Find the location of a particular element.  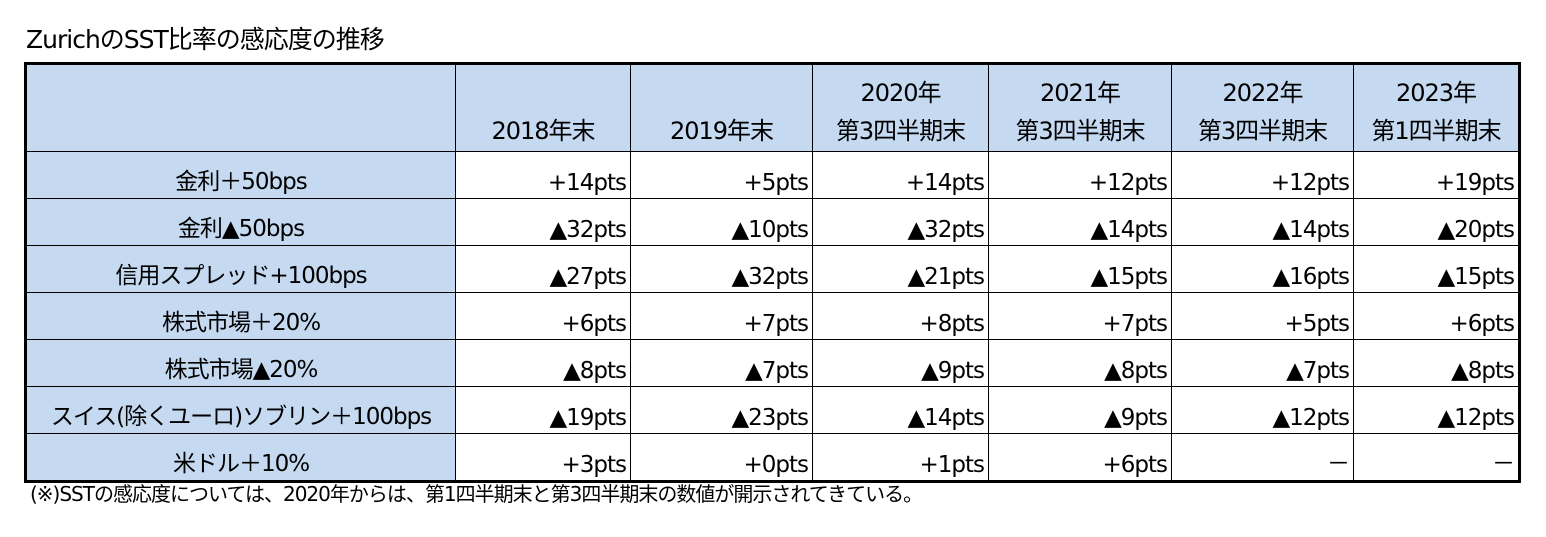

table-cell: +0pts is located at coordinates (721, 457).